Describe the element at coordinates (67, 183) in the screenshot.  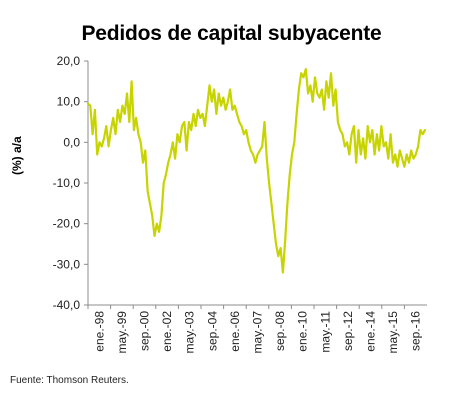
I see `y-tick-label: -10,0` at that location.